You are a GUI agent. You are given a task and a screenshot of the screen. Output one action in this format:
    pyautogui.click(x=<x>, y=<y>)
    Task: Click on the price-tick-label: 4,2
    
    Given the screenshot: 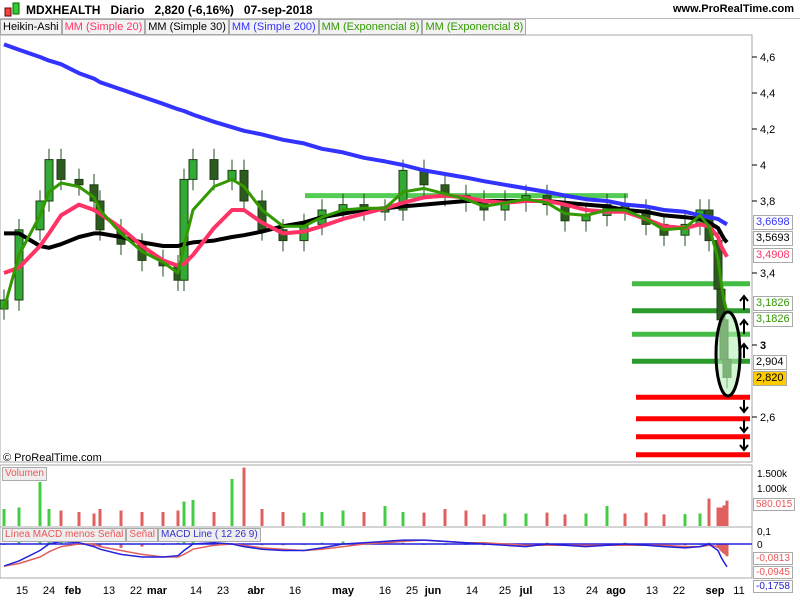 What is the action you would take?
    pyautogui.click(x=767, y=130)
    